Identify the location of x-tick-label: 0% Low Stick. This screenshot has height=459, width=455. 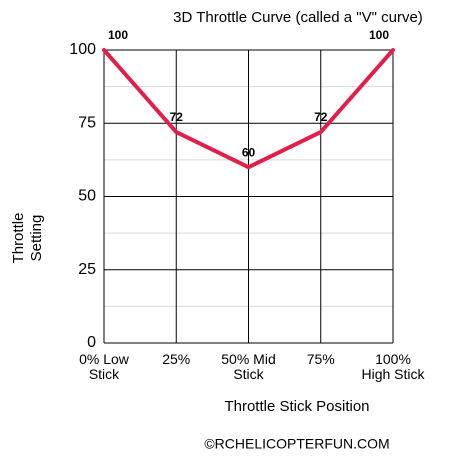
(104, 366).